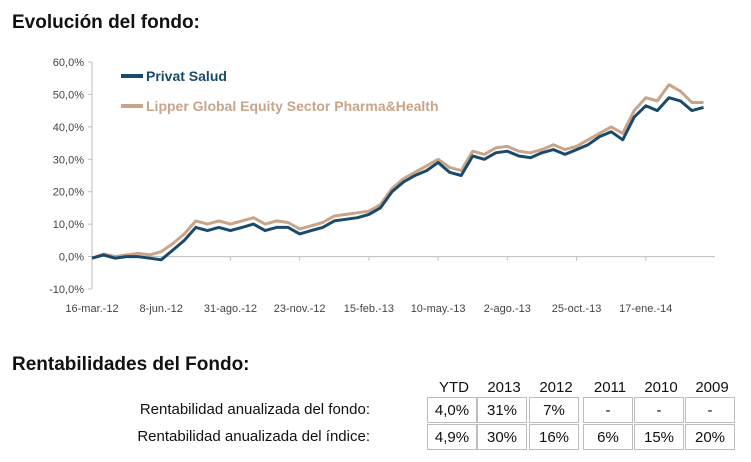 The image size is (751, 462). What do you see at coordinates (66, 290) in the screenshot?
I see `y-tick-label: -10,0%` at bounding box center [66, 290].